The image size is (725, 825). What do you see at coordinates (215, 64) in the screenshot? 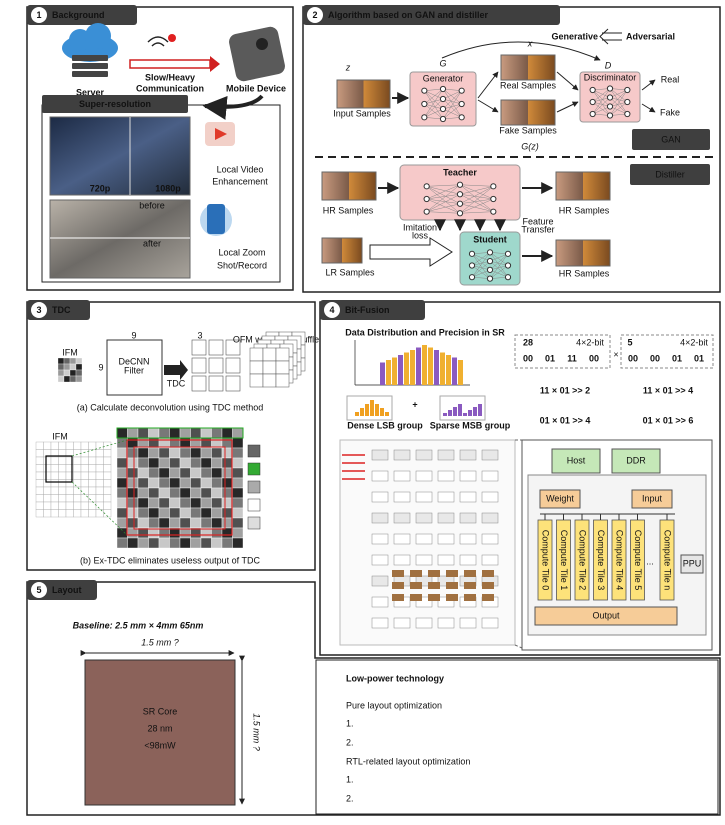
I see `link-arrowhead` at bounding box center [215, 64].